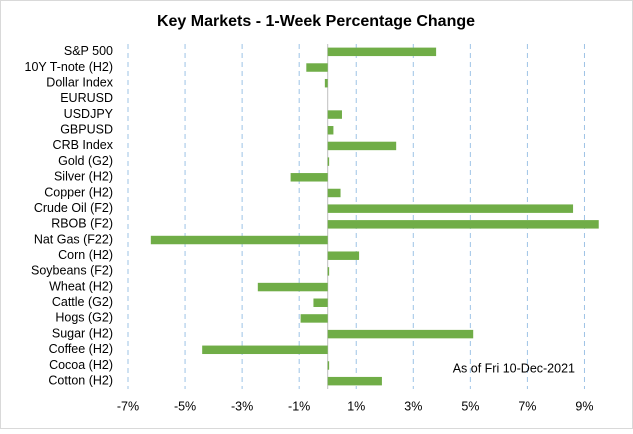 The height and width of the screenshot is (434, 633). Describe the element at coordinates (81, 349) in the screenshot. I see `y-tick-label: Coffee (H2)` at that location.